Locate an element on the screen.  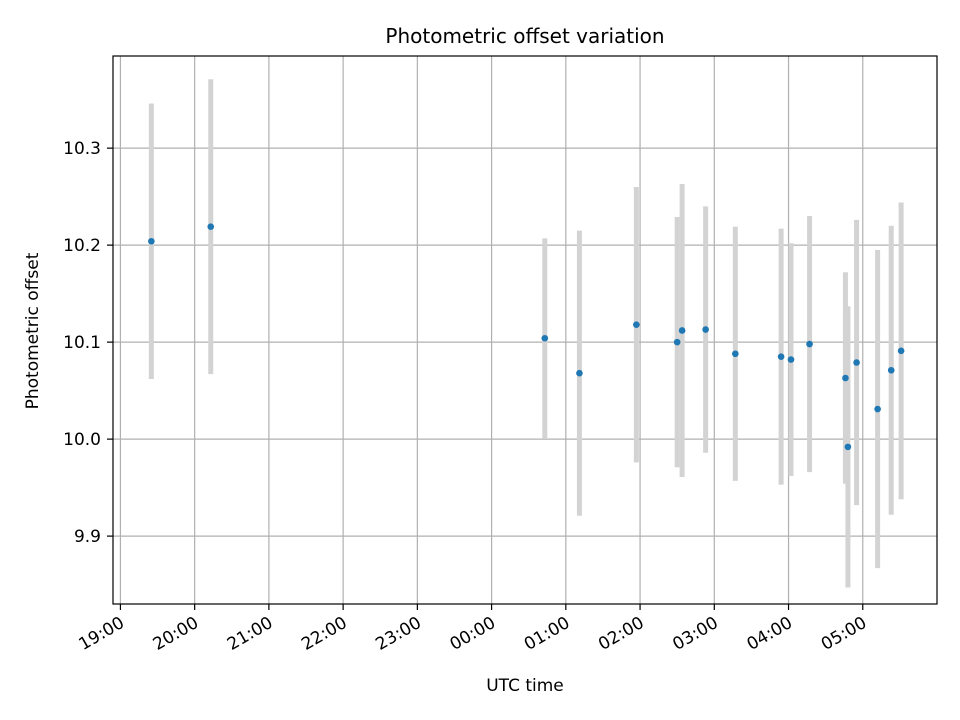
x-axis-label: UTC time is located at coordinates (525, 686).